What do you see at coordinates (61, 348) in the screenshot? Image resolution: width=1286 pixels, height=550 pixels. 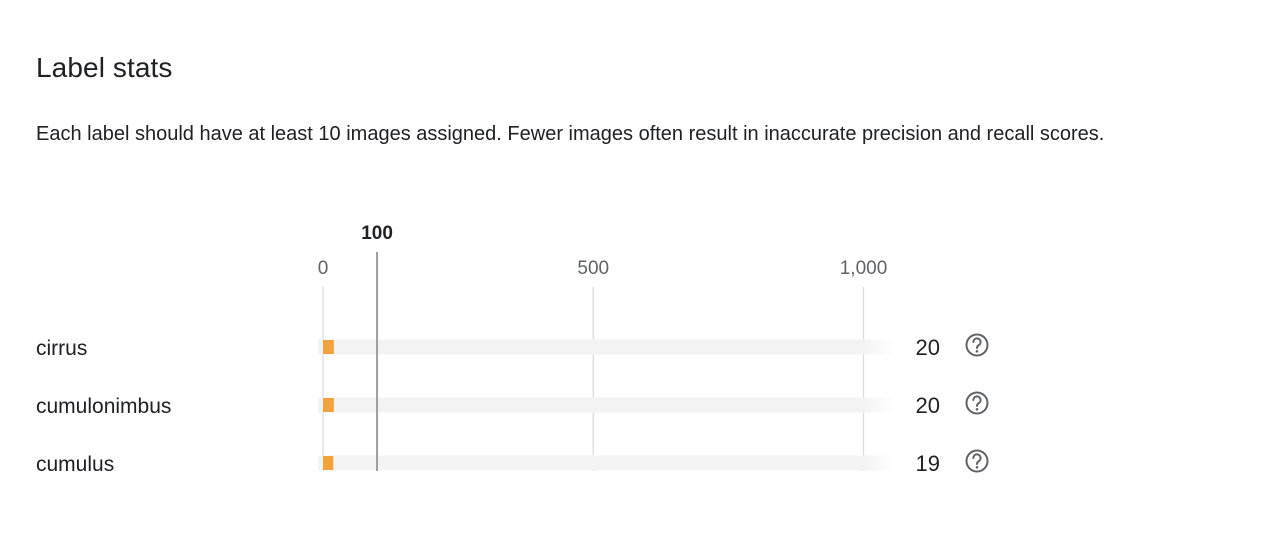 I see `category-label: cirrus` at bounding box center [61, 348].